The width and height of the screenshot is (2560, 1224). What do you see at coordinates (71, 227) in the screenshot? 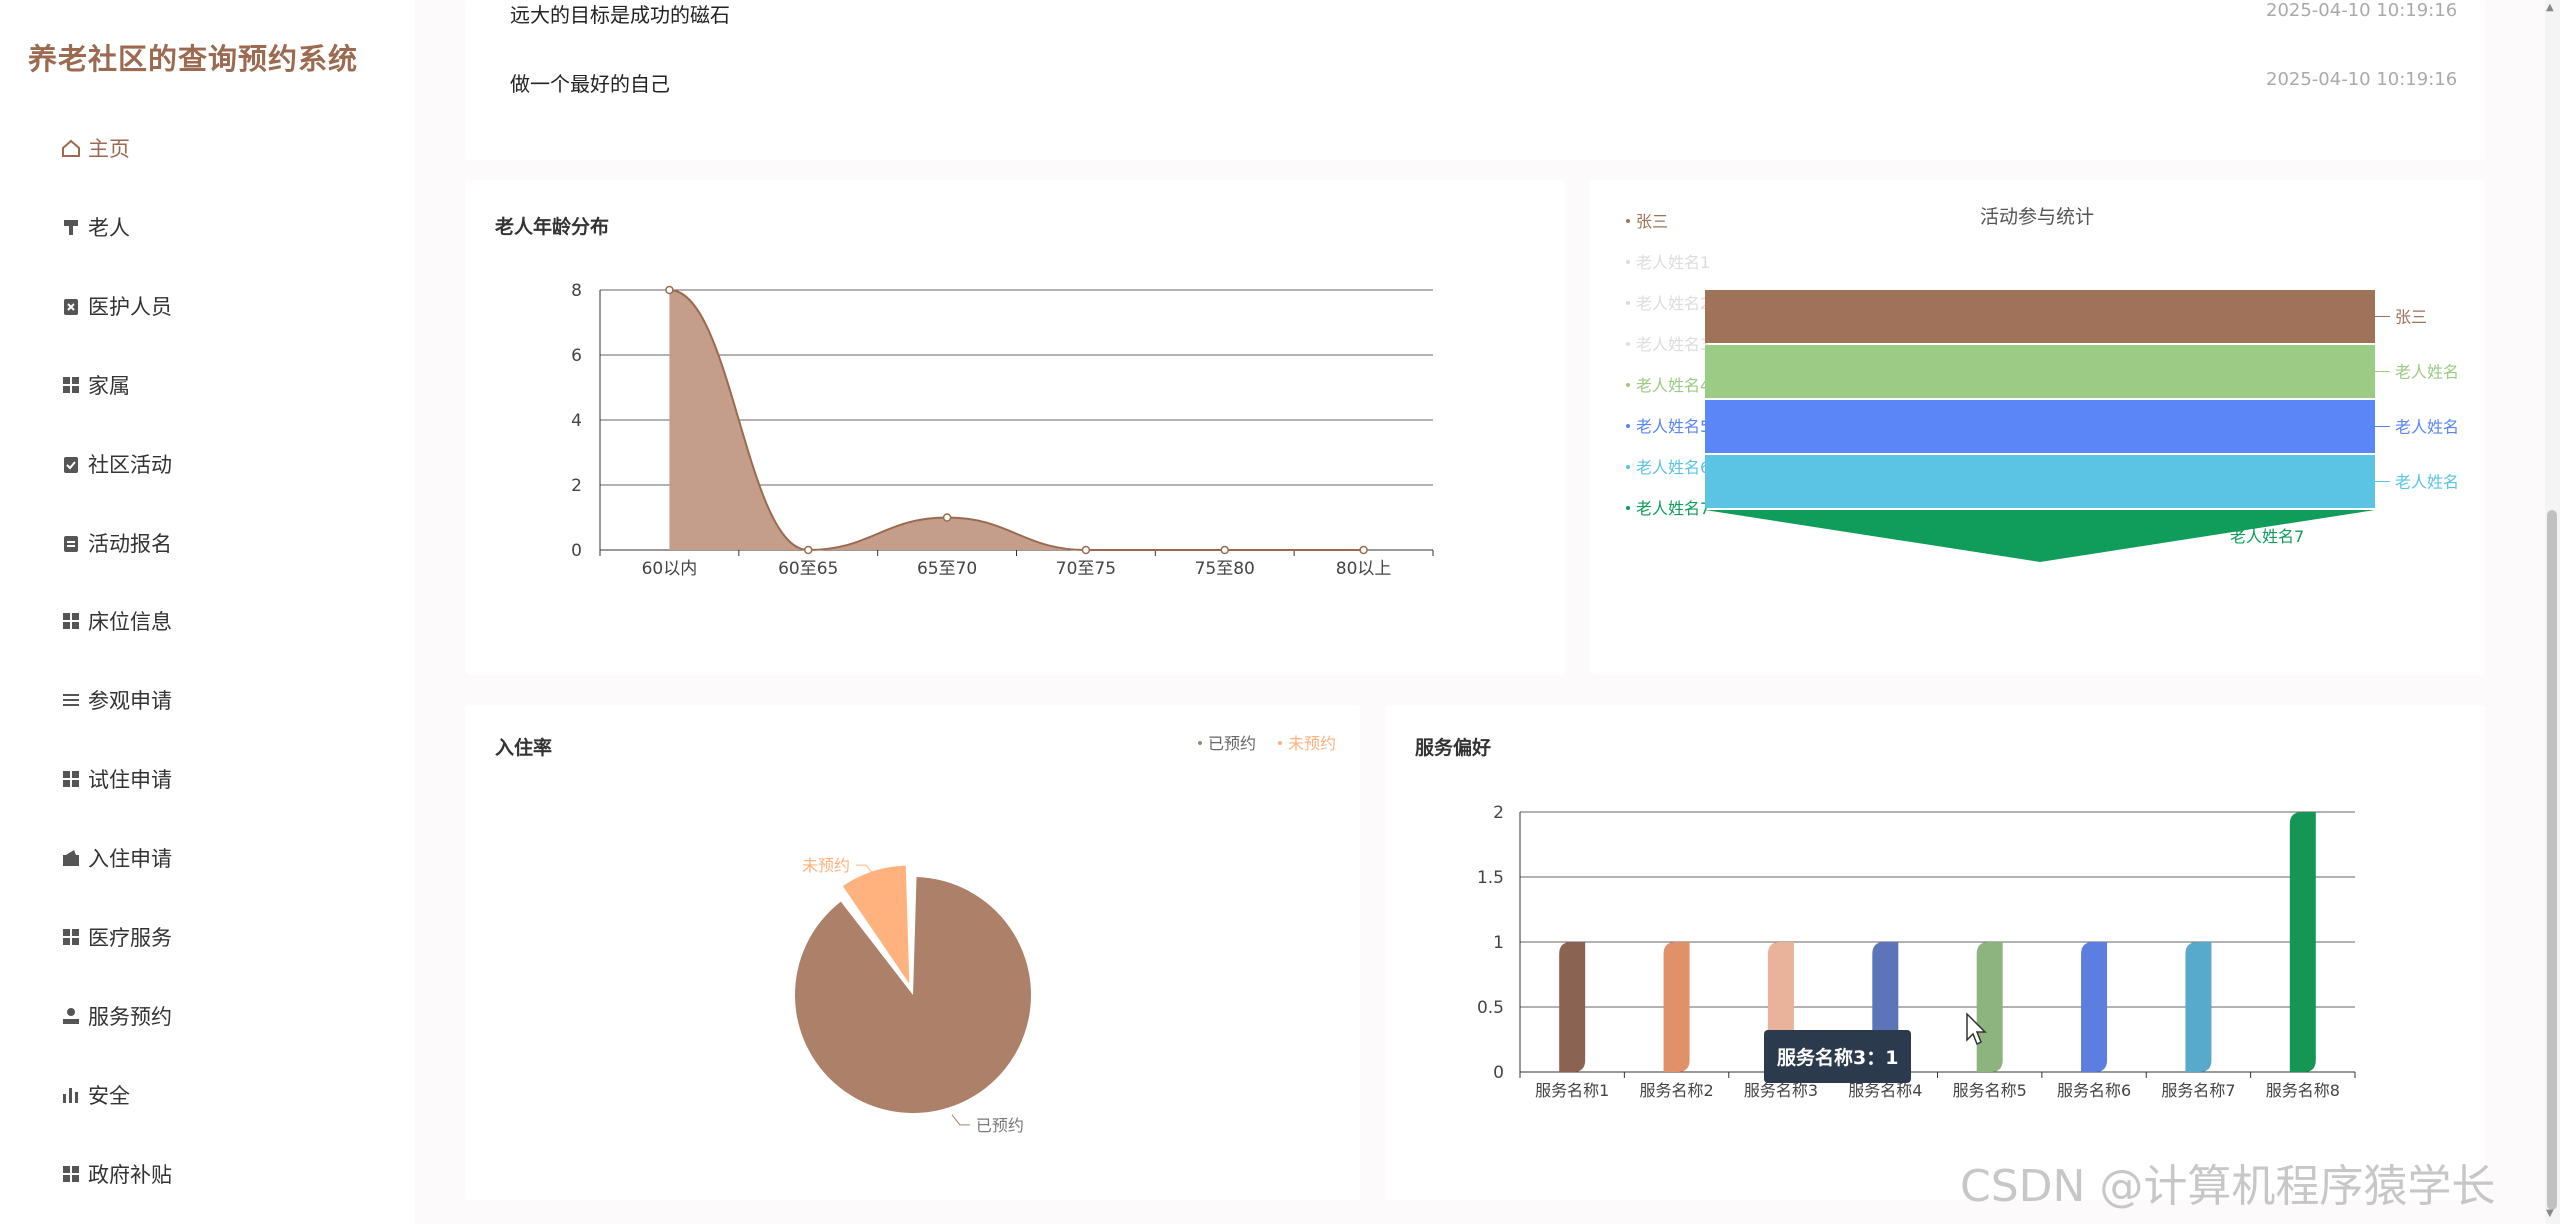
I see `tag-icon` at bounding box center [71, 227].